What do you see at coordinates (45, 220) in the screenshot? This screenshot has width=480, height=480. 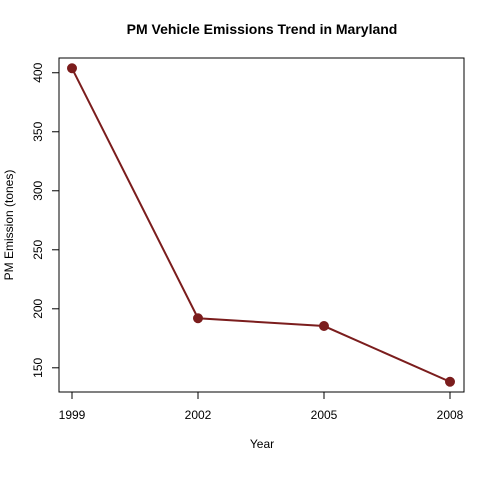 I see `y-axis: 150 200 250 300 350 400` at bounding box center [45, 220].